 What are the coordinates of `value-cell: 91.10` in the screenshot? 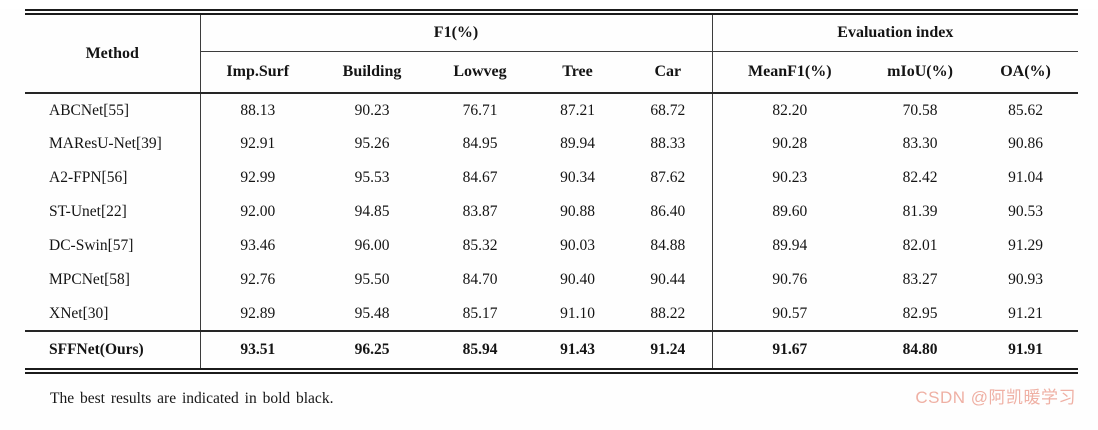 It's located at (577, 313).